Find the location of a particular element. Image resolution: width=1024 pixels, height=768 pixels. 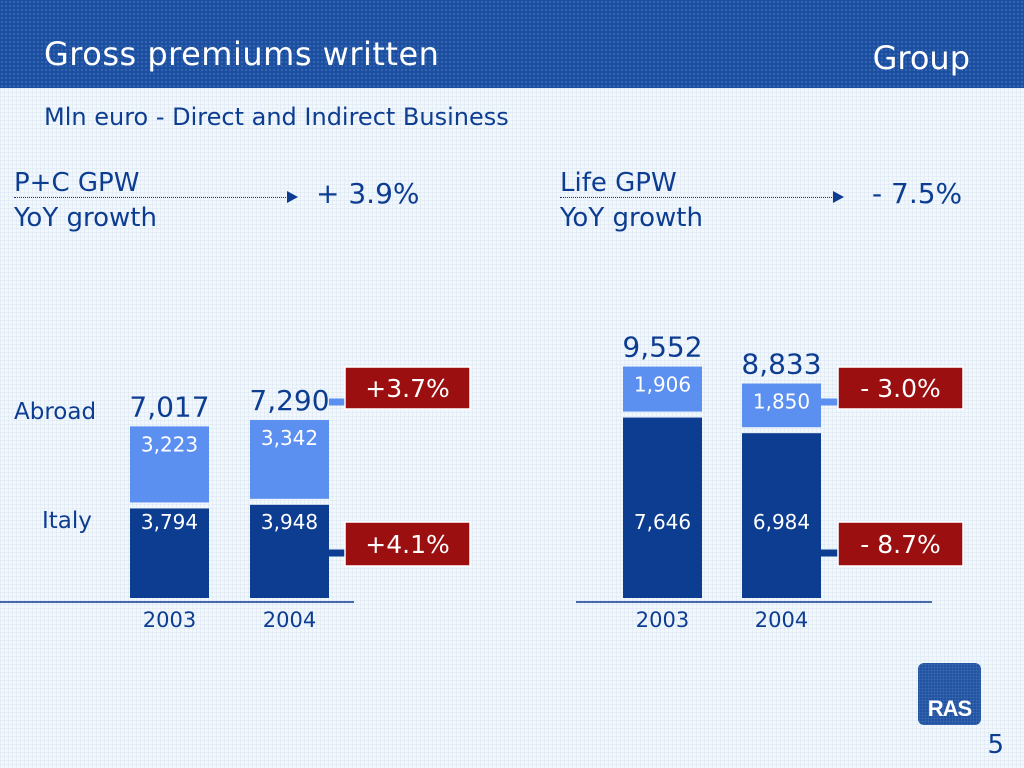

life-x-tick-2004: 2004 is located at coordinates (781, 620).